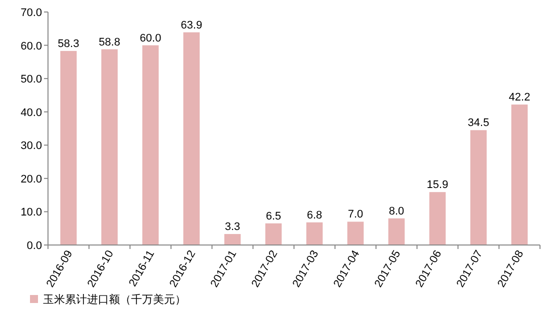 Image resolution: width=550 pixels, height=326 pixels. What do you see at coordinates (151, 38) in the screenshot?
I see `data-label: 60.0` at bounding box center [151, 38].